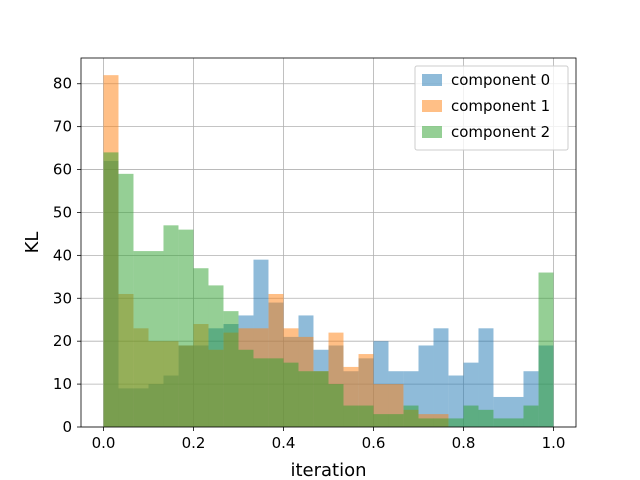 This screenshot has height=480, width=640. I want to click on y-tick-label: 30, so click(62, 298).